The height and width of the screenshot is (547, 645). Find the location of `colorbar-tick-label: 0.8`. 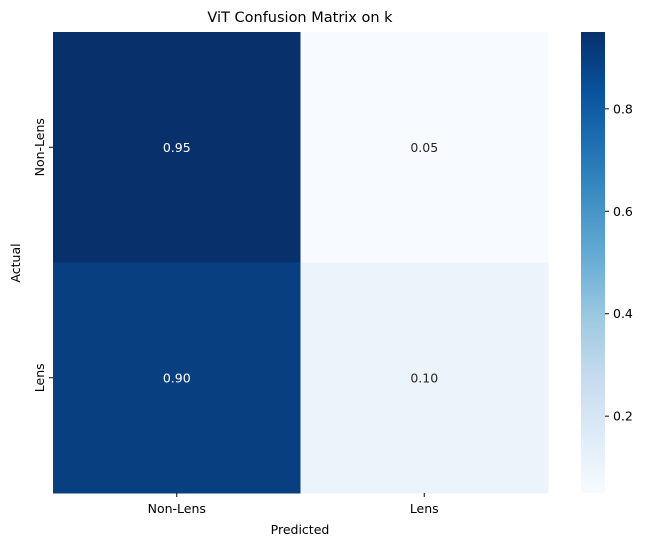

colorbar-tick-label: 0.8 is located at coordinates (623, 108).